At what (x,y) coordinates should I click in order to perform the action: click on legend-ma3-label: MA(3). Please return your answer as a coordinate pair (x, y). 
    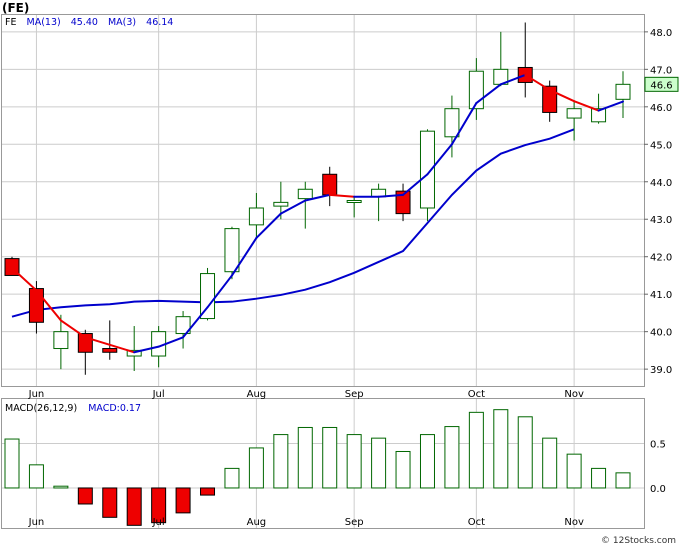
    Looking at the image, I should click on (122, 22).